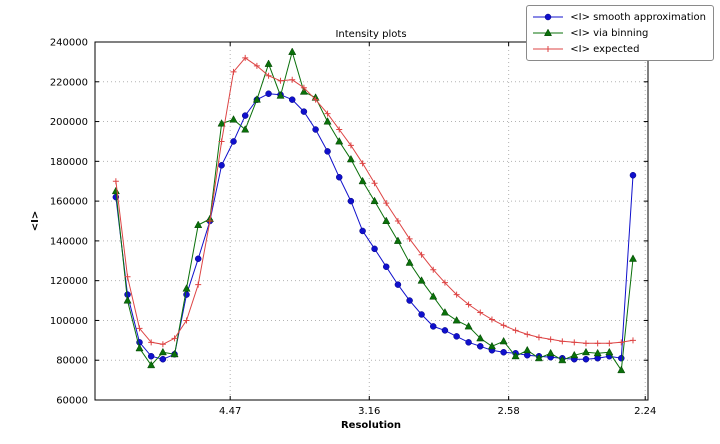  I want to click on legend-sample-expected, so click(548, 49).